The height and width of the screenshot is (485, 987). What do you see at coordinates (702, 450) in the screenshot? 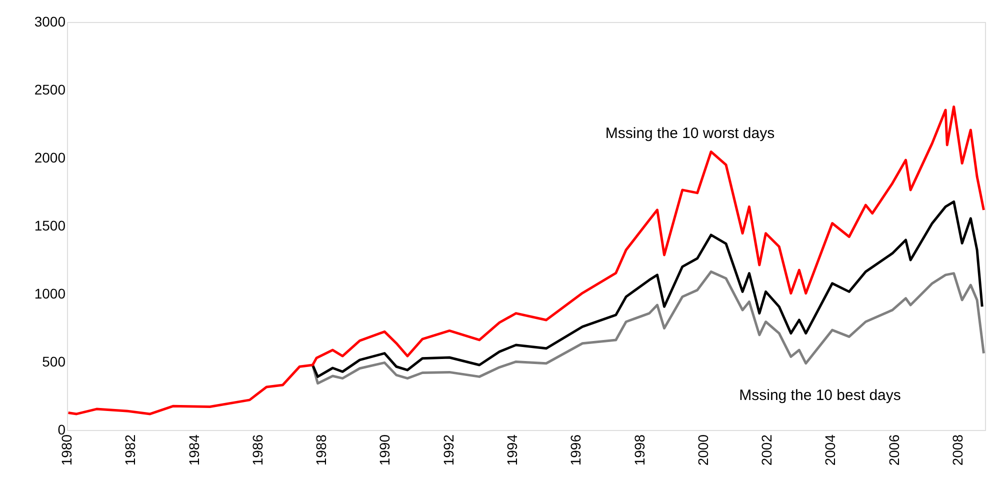
I see `x-tick-label: 2000` at bounding box center [702, 450].